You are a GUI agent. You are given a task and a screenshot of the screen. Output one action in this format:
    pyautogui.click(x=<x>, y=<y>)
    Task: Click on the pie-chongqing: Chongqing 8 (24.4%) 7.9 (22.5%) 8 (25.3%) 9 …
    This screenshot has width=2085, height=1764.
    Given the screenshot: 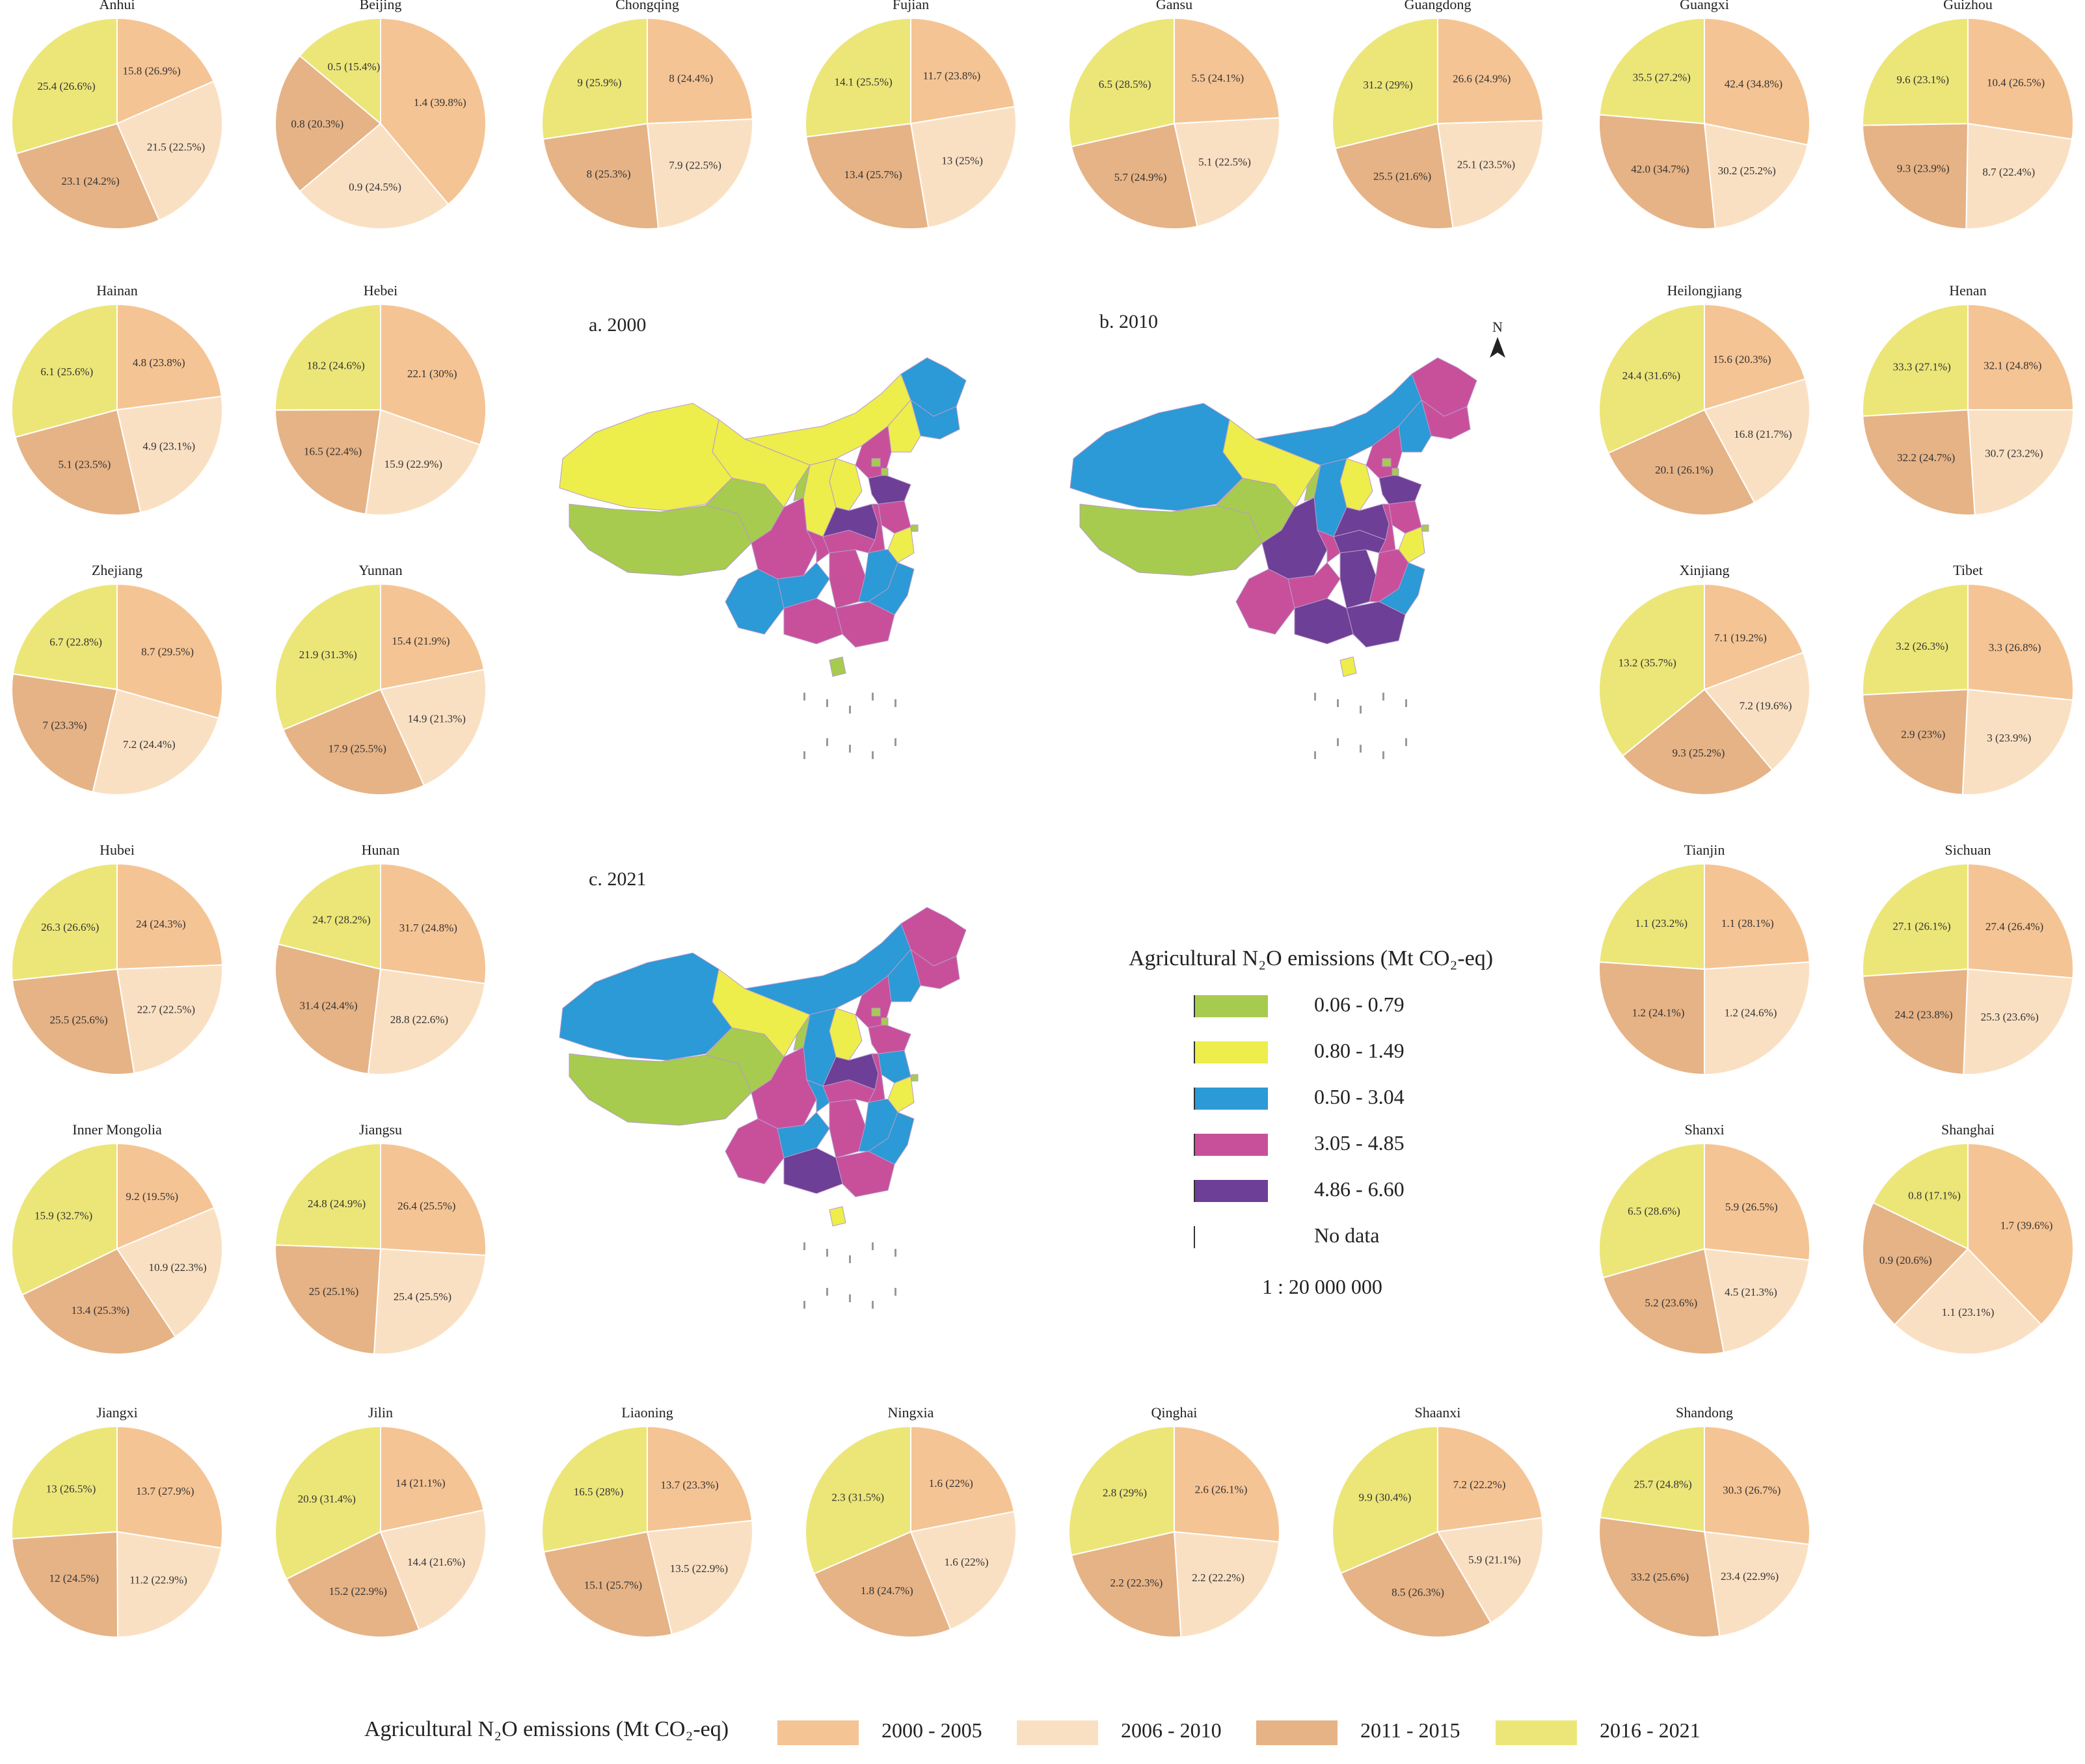 What is the action you would take?
    pyautogui.click(x=647, y=115)
    